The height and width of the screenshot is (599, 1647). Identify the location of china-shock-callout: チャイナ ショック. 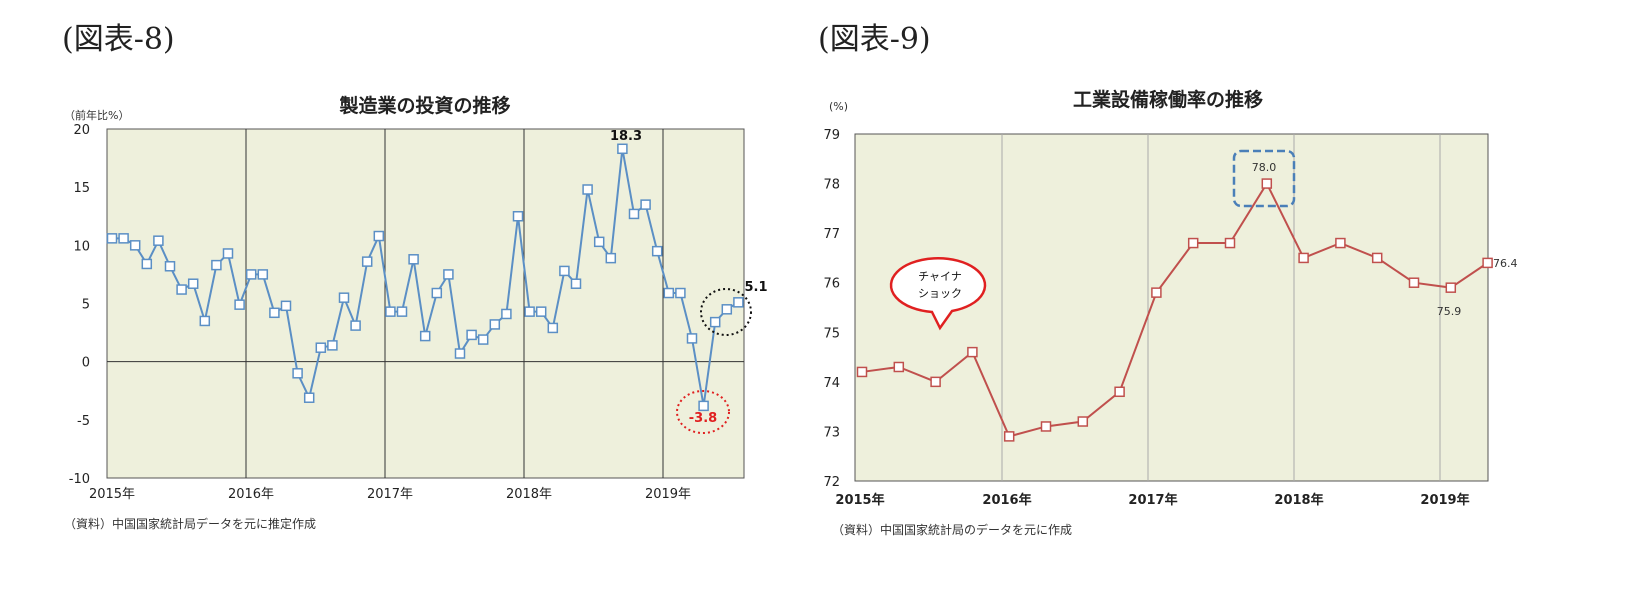
(938, 293).